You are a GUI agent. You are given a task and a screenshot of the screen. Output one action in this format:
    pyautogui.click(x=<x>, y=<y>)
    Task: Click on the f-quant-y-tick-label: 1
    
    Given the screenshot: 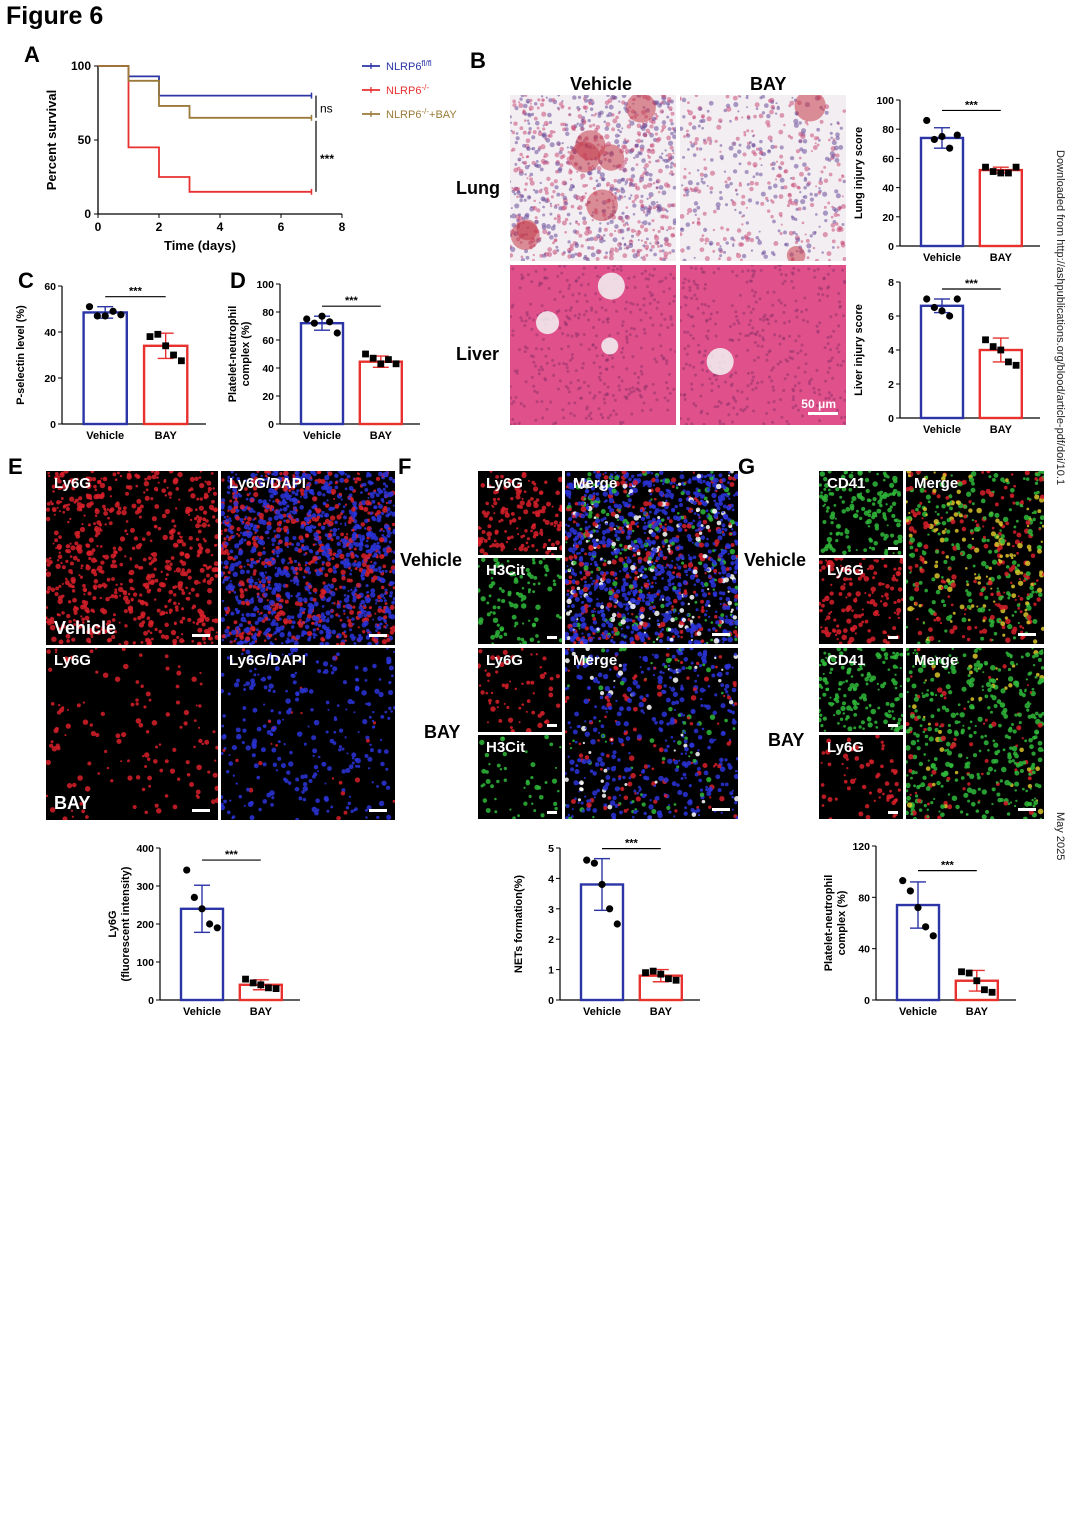 What is the action you would take?
    pyautogui.click(x=551, y=971)
    